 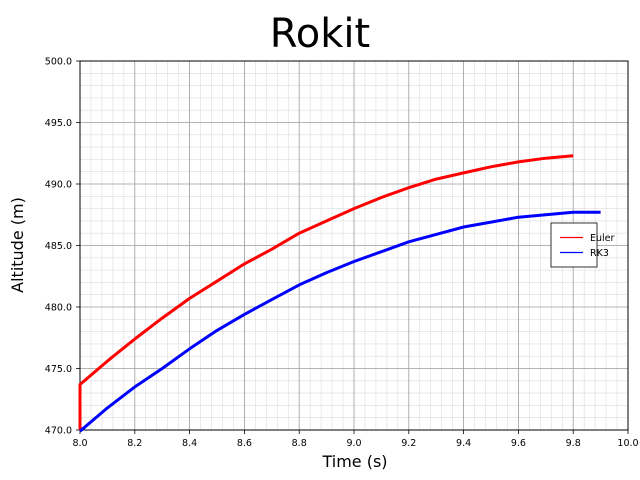 What do you see at coordinates (408, 443) in the screenshot?
I see `x-tick-label: 9.2` at bounding box center [408, 443].